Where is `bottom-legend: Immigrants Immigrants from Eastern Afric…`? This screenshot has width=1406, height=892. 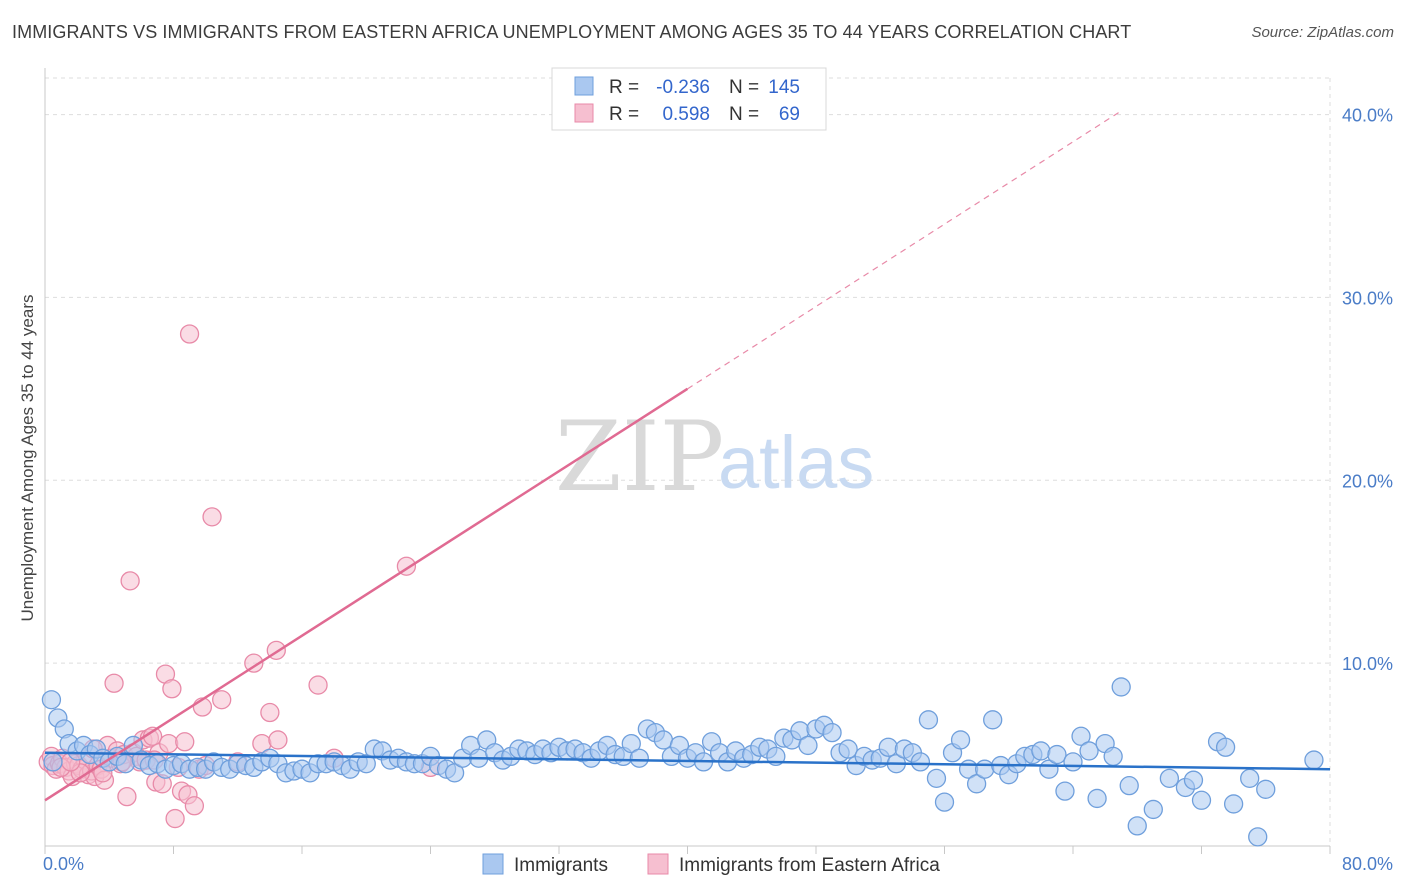 bottom-legend: Immigrants Immigrants from Eastern Afric… is located at coordinates (711, 864).